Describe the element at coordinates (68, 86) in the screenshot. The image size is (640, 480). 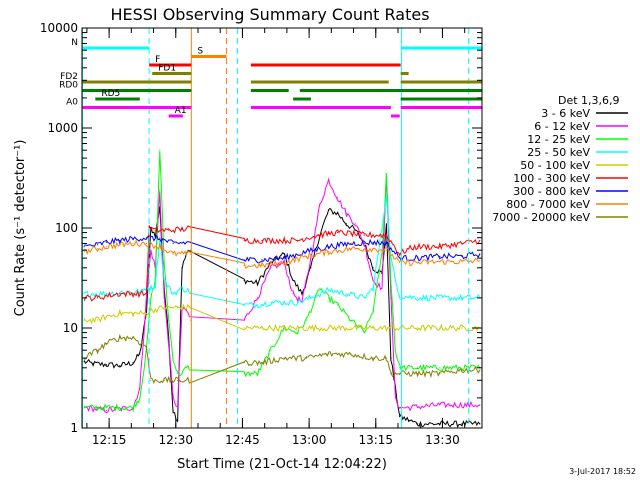
I see `flag-label-rd0: RD0` at that location.